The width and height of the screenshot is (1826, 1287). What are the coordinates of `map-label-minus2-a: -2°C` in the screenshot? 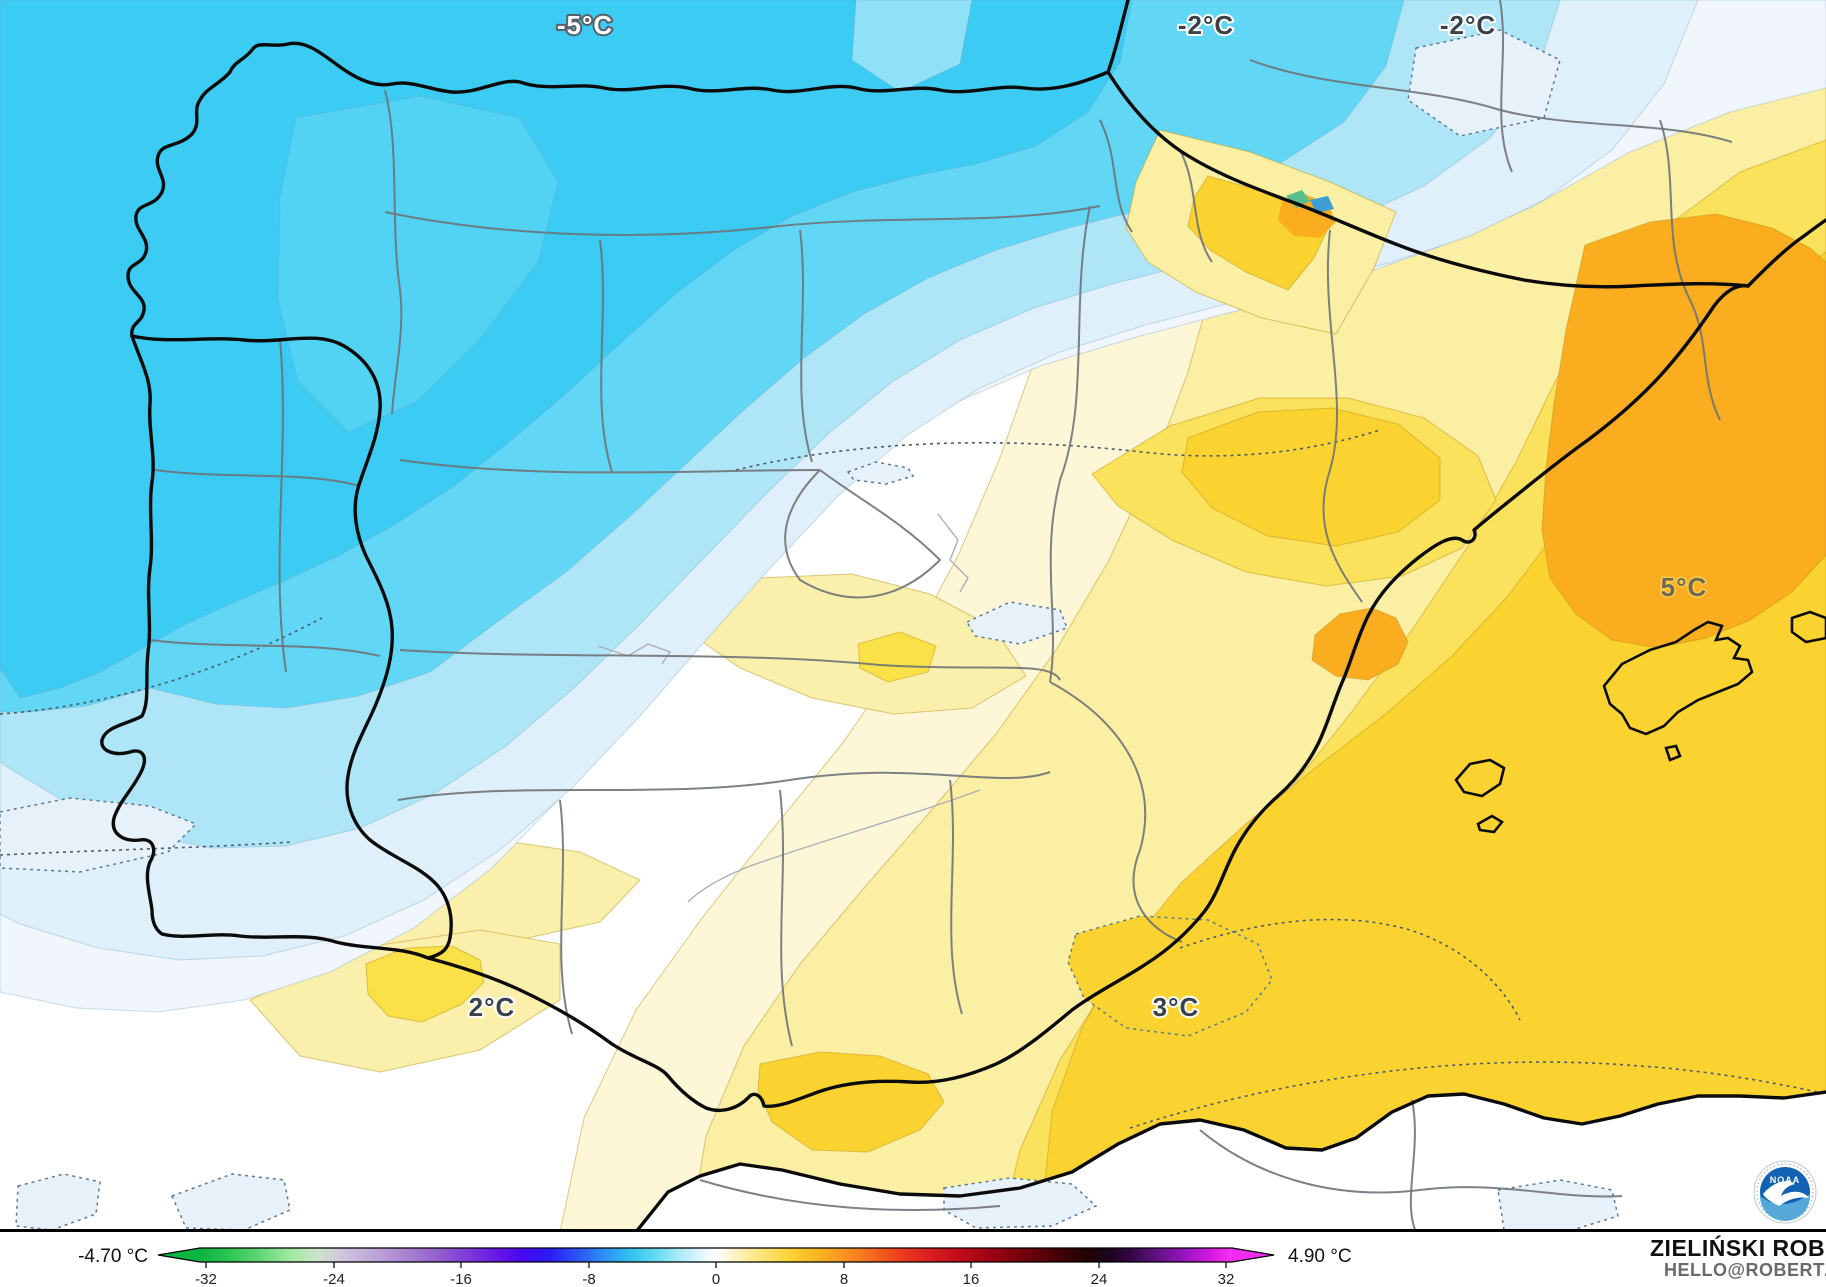 It's located at (1206, 25).